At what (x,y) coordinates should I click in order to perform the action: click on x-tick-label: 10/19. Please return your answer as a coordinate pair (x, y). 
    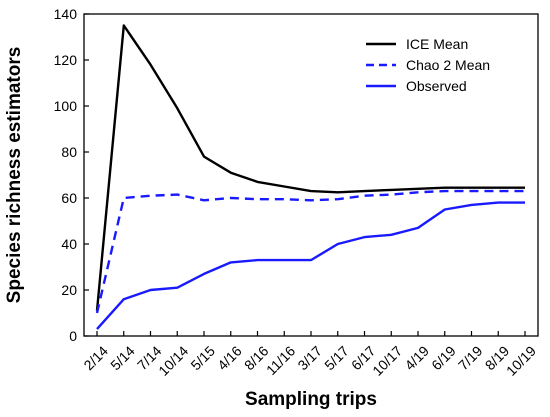
    Looking at the image, I should click on (521, 361).